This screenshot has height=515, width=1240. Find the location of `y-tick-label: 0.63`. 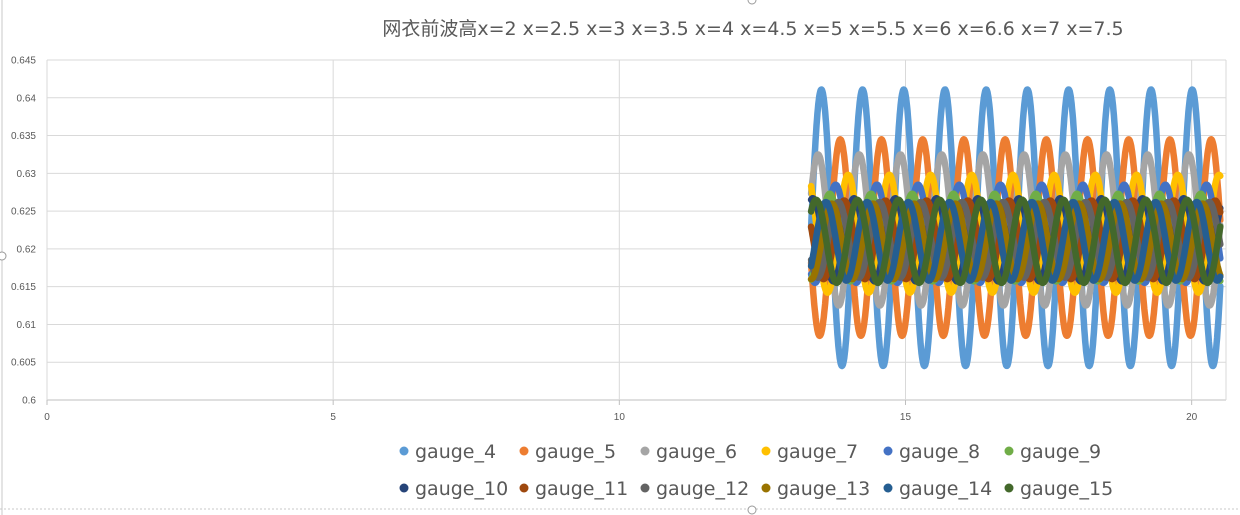

y-tick-label: 0.63 is located at coordinates (27, 174).